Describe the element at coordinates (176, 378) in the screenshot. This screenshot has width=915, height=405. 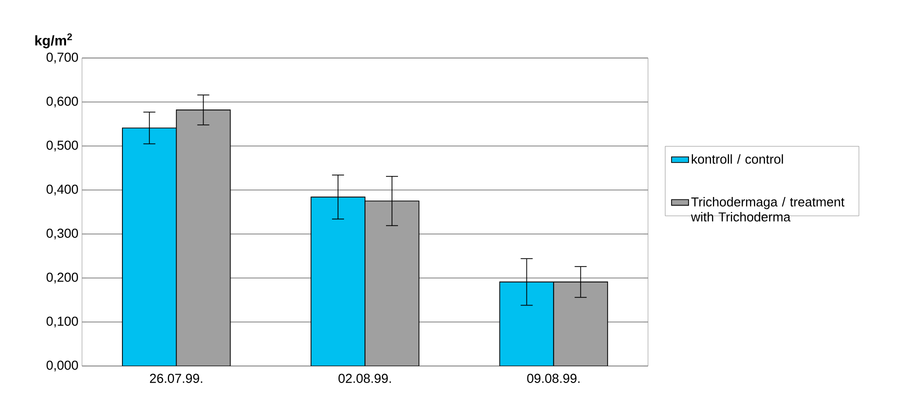
I see `x-tick-label: 26.07.99.` at that location.